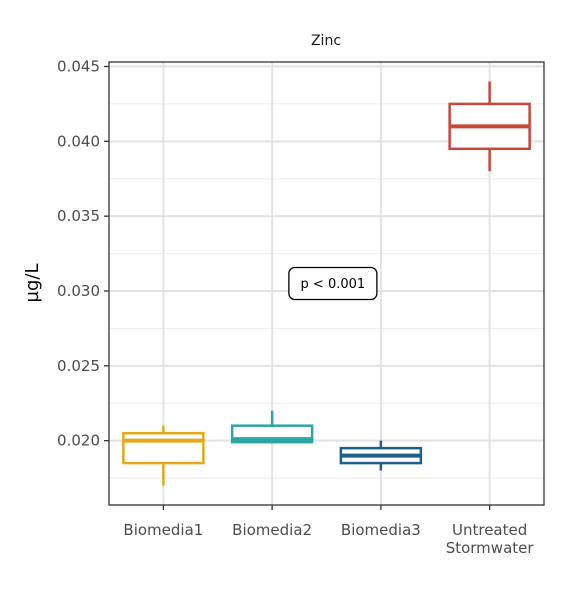  I want to click on y-tick-label: 0.045, so click(78, 66).